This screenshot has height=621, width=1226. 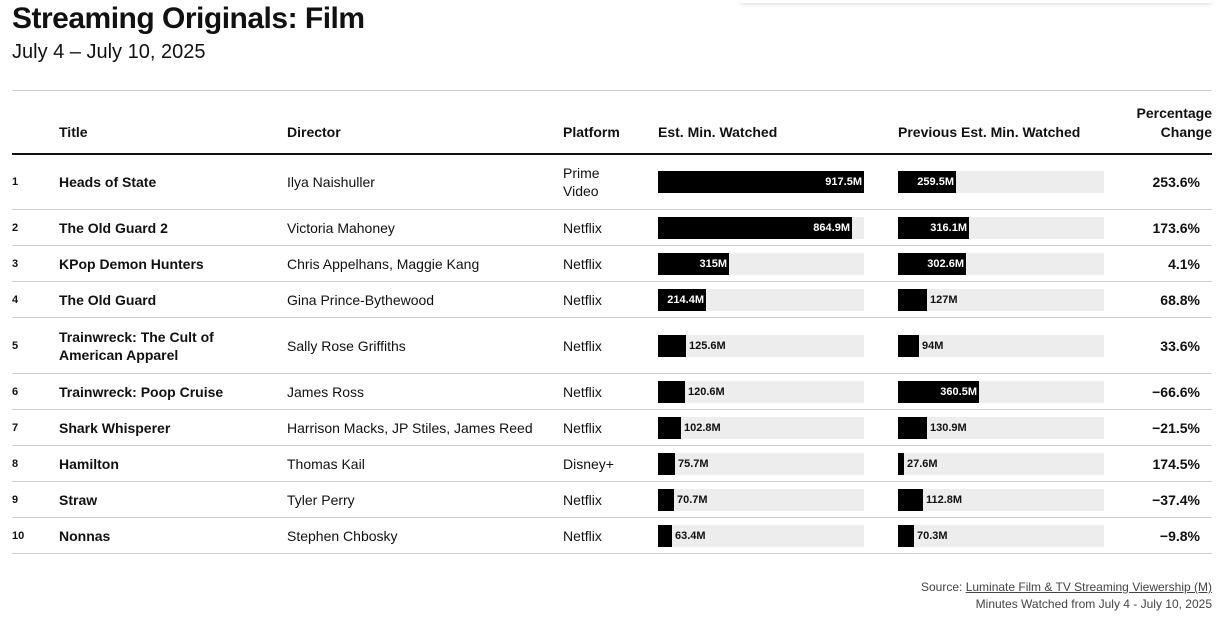 I want to click on previous-bar-track: 94M, so click(x=1001, y=345).